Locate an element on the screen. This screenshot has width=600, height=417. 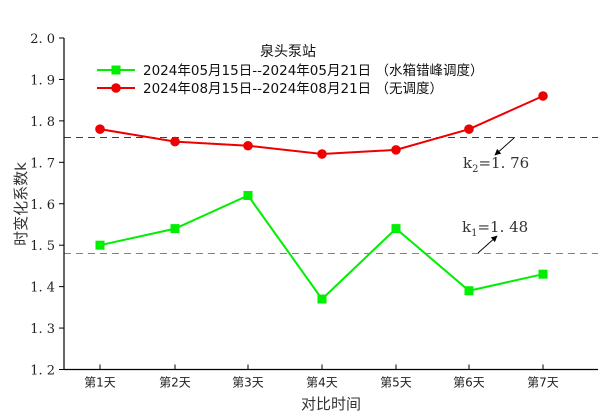
x-tick-label: 第2天 is located at coordinates (175, 383).